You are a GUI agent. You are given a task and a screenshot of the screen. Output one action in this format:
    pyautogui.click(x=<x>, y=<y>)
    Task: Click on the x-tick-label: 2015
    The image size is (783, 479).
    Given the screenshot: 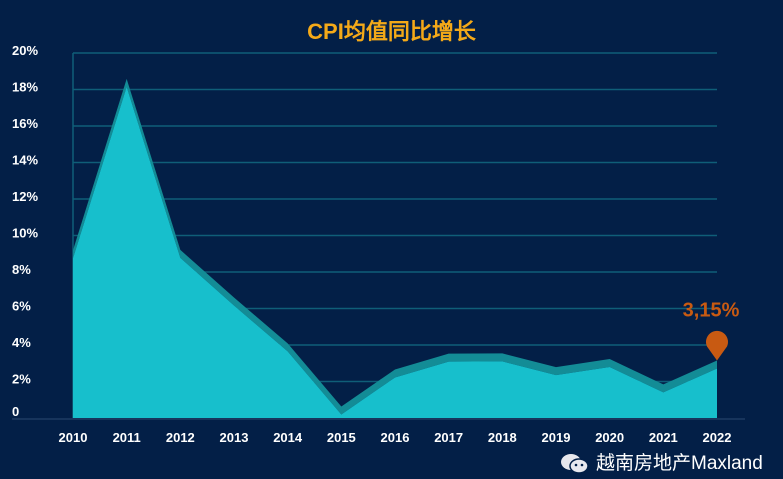 What is the action you would take?
    pyautogui.click(x=341, y=437)
    